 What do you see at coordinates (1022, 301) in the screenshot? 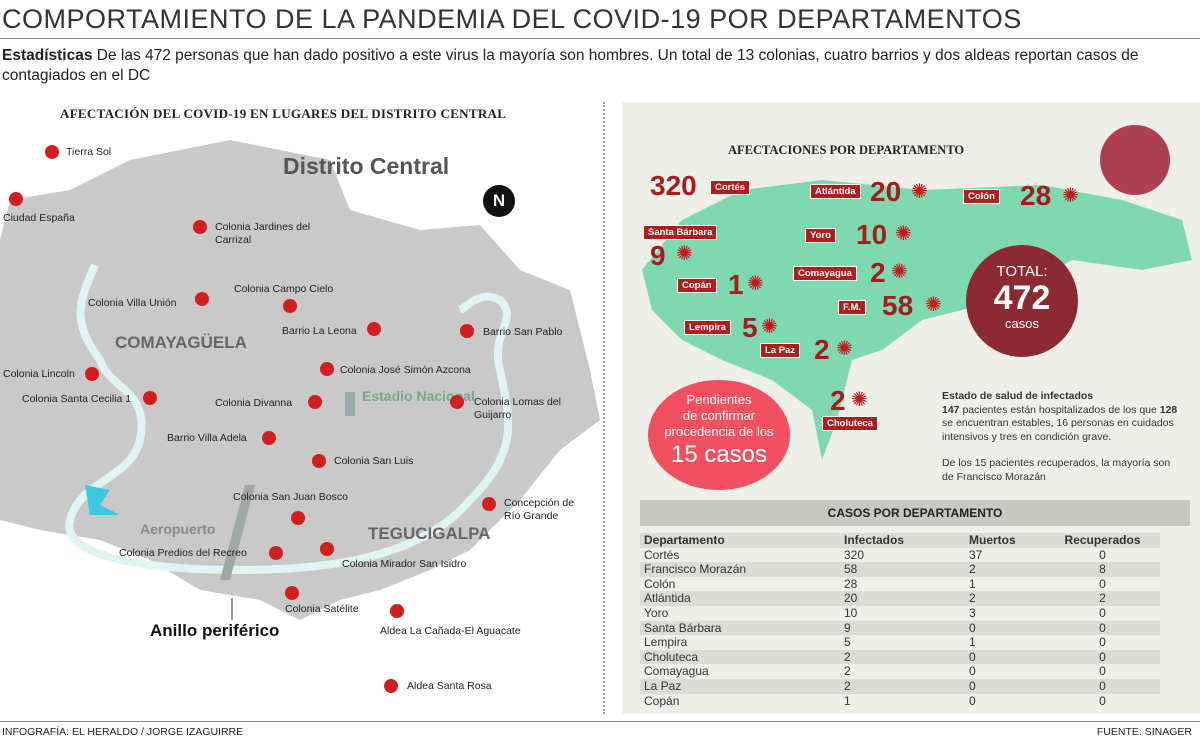
I see `total-badge: TOTAL: 472 casos` at bounding box center [1022, 301].